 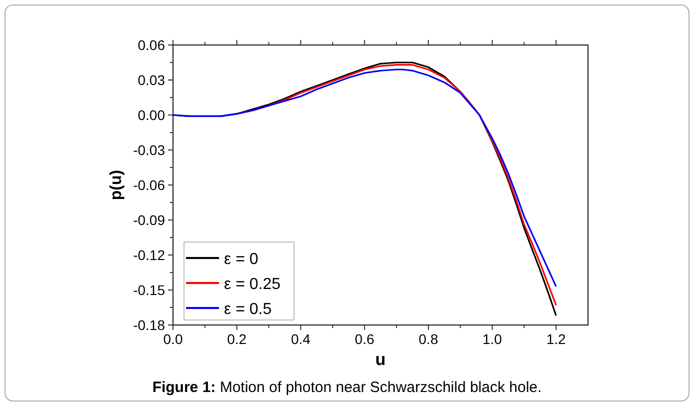 I want to click on legend-label: ε = 0.25, so click(x=252, y=284).